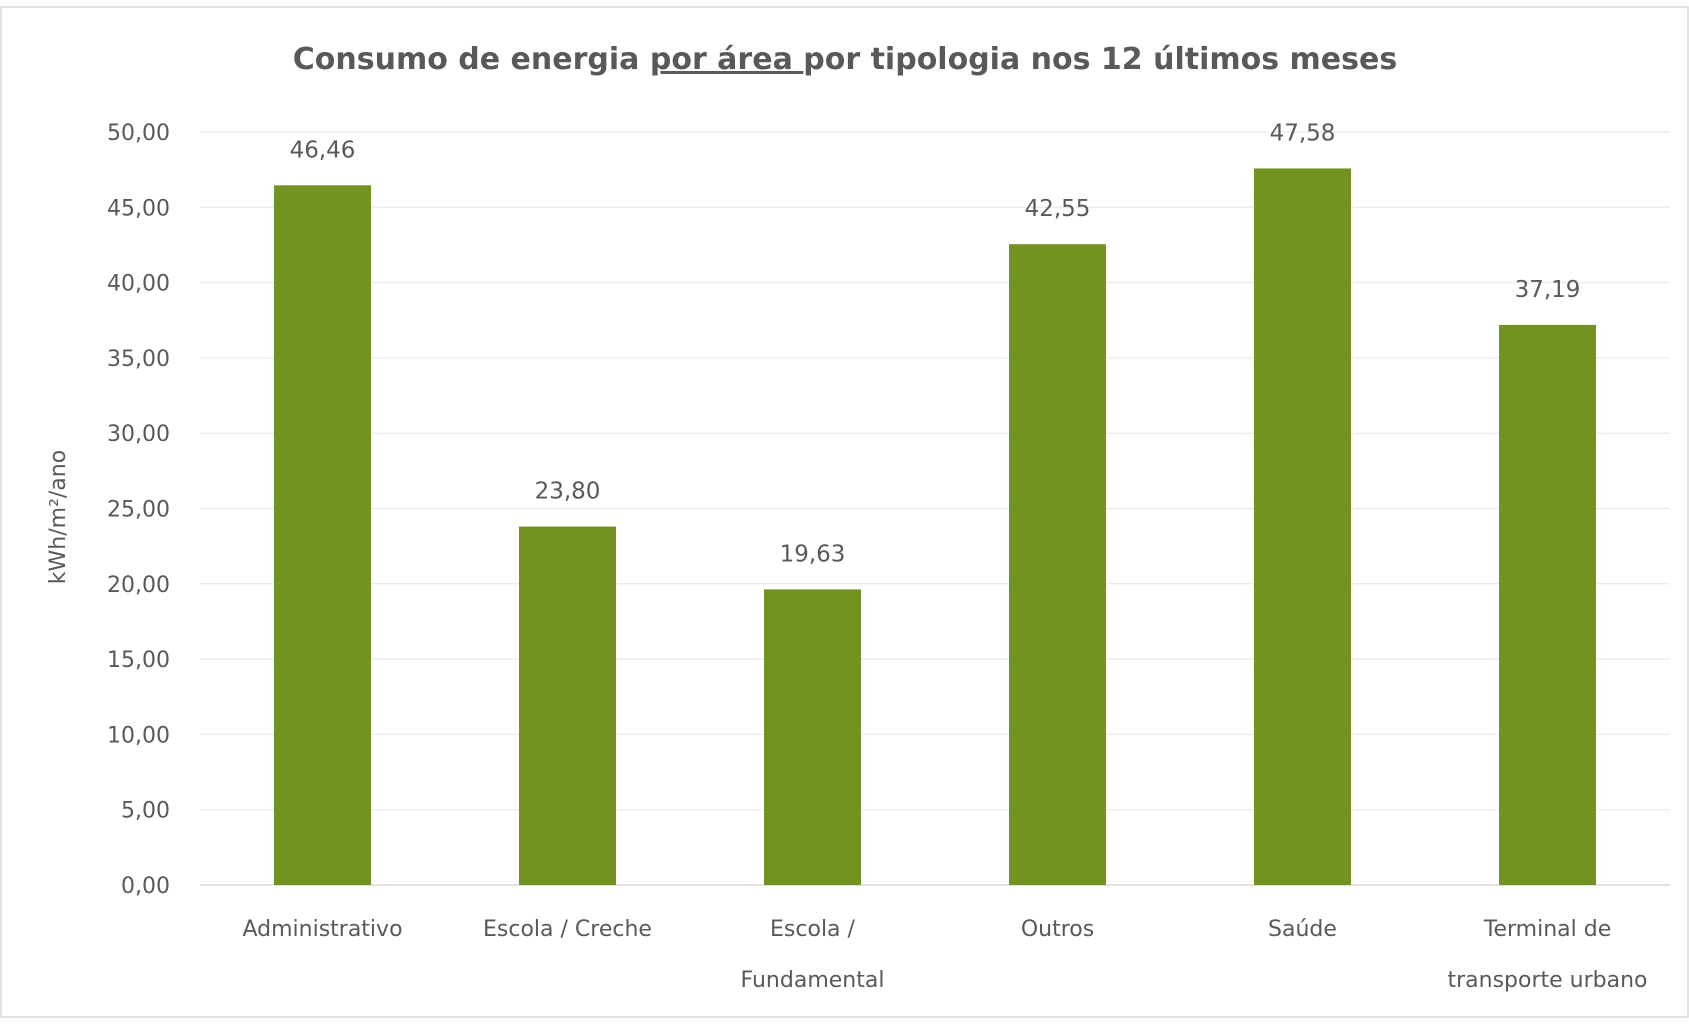 The width and height of the screenshot is (1689, 1025). What do you see at coordinates (138, 735) in the screenshot?
I see `y-tick-label: 10,00` at bounding box center [138, 735].